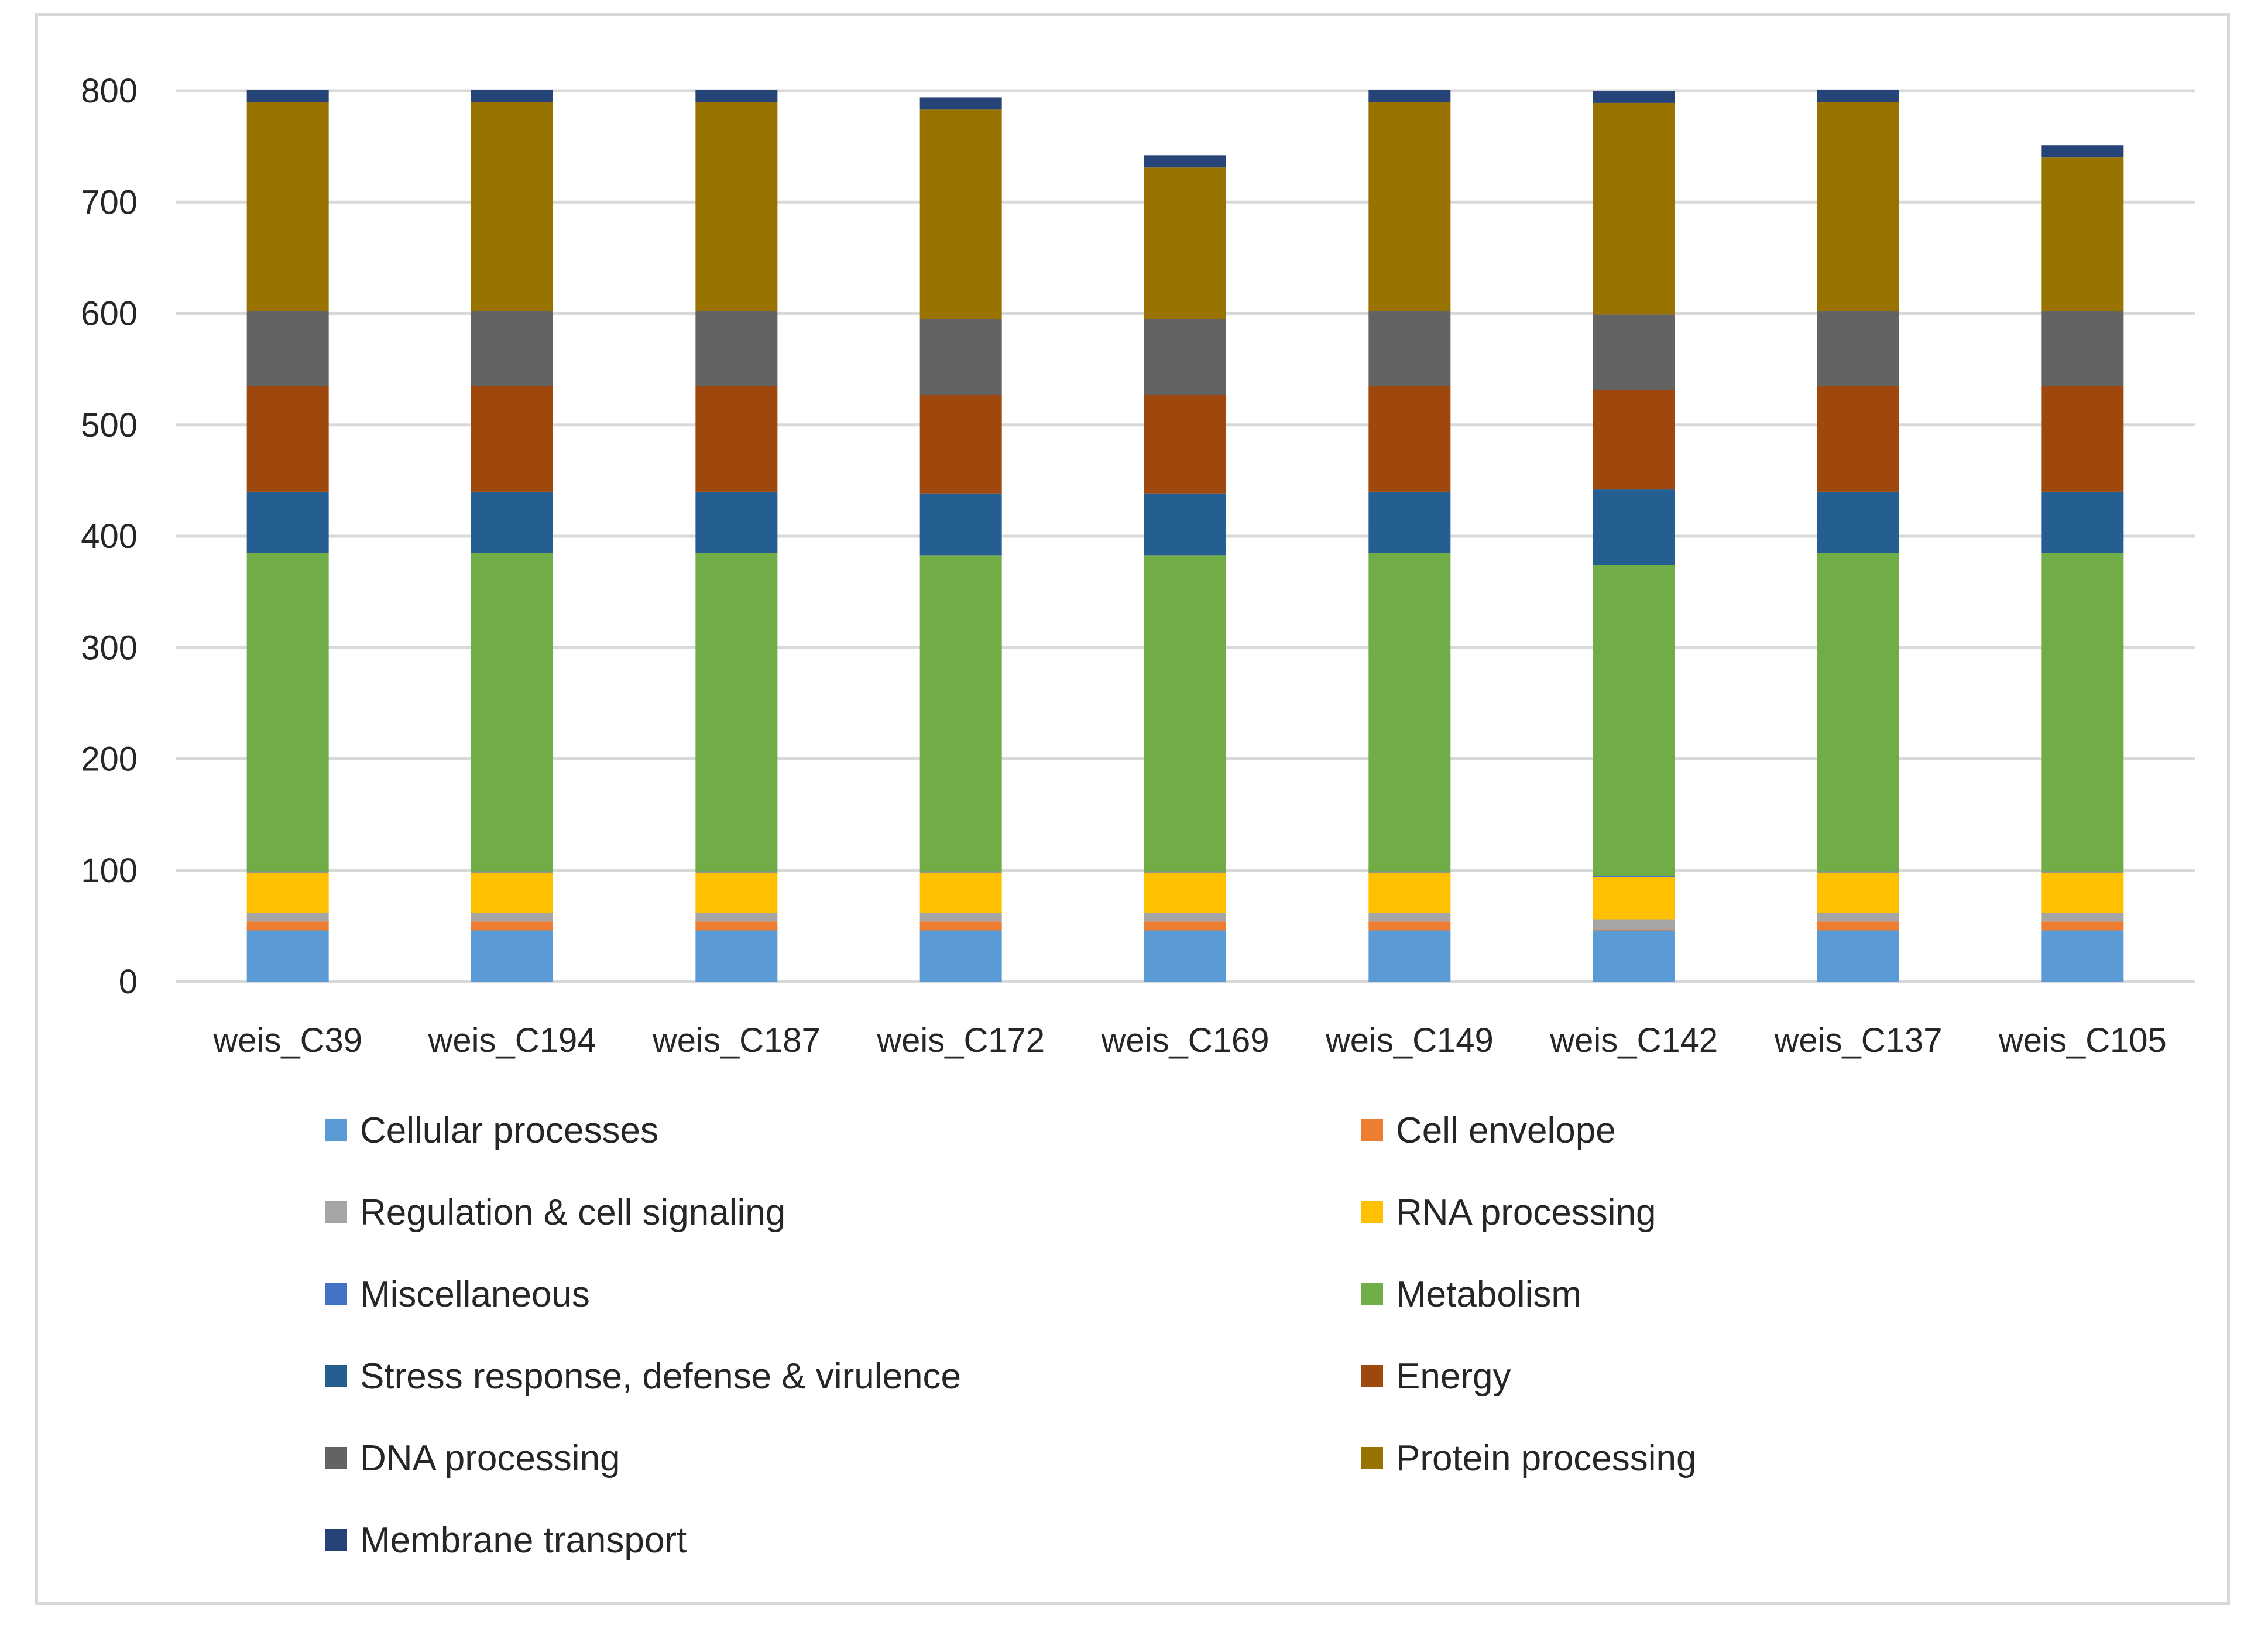 This screenshot has width=2268, height=1632. What do you see at coordinates (109, 871) in the screenshot?
I see `y-tick-label-100: 100` at bounding box center [109, 871].